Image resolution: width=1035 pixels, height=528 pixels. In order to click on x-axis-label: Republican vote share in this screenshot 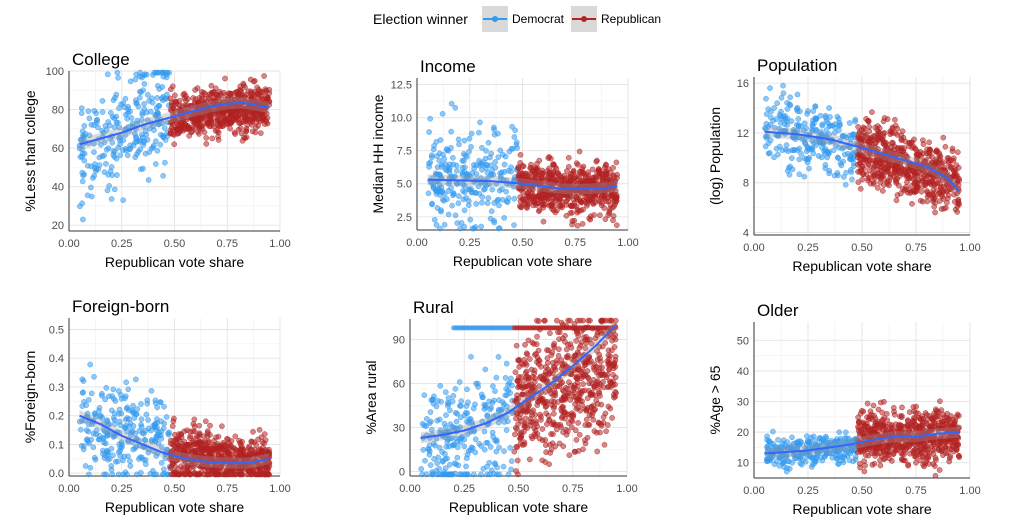, I will do `click(175, 262)`.